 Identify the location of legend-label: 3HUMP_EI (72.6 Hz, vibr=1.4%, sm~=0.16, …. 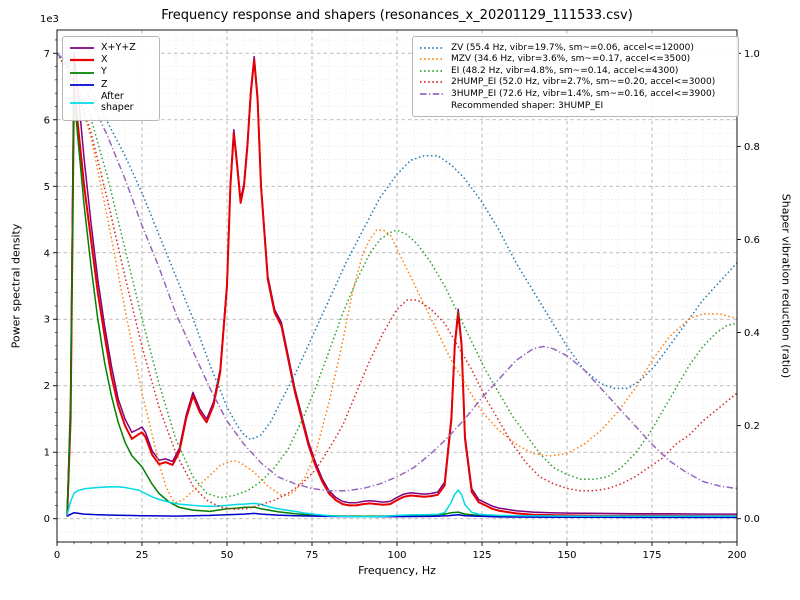
(583, 93).